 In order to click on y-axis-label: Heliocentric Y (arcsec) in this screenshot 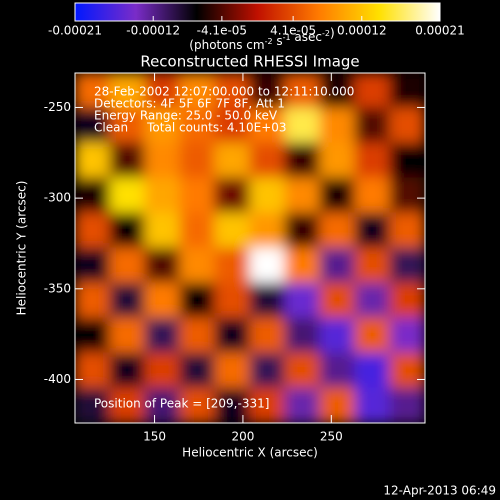, I will do `click(22, 248)`.